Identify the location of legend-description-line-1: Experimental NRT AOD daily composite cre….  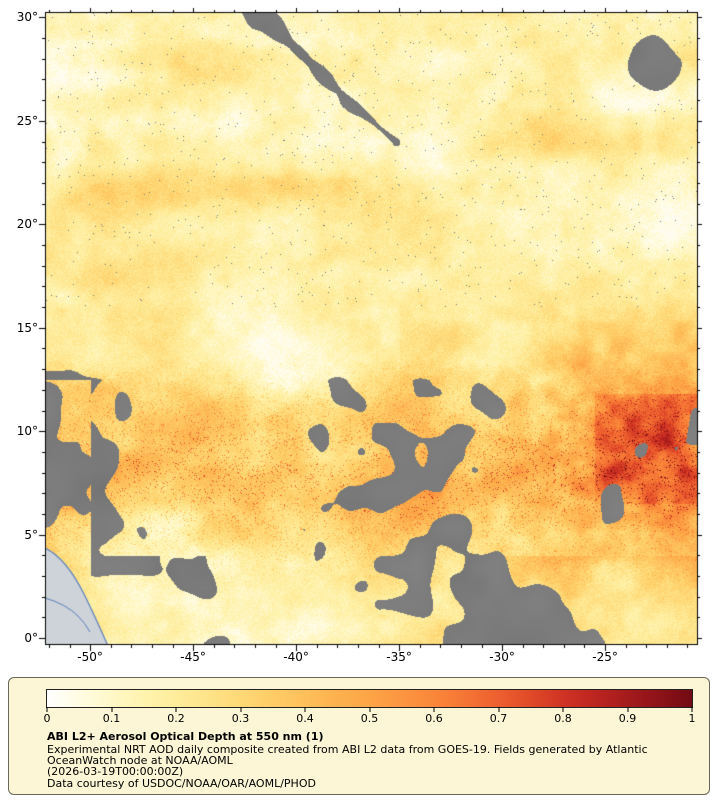
(347, 749).